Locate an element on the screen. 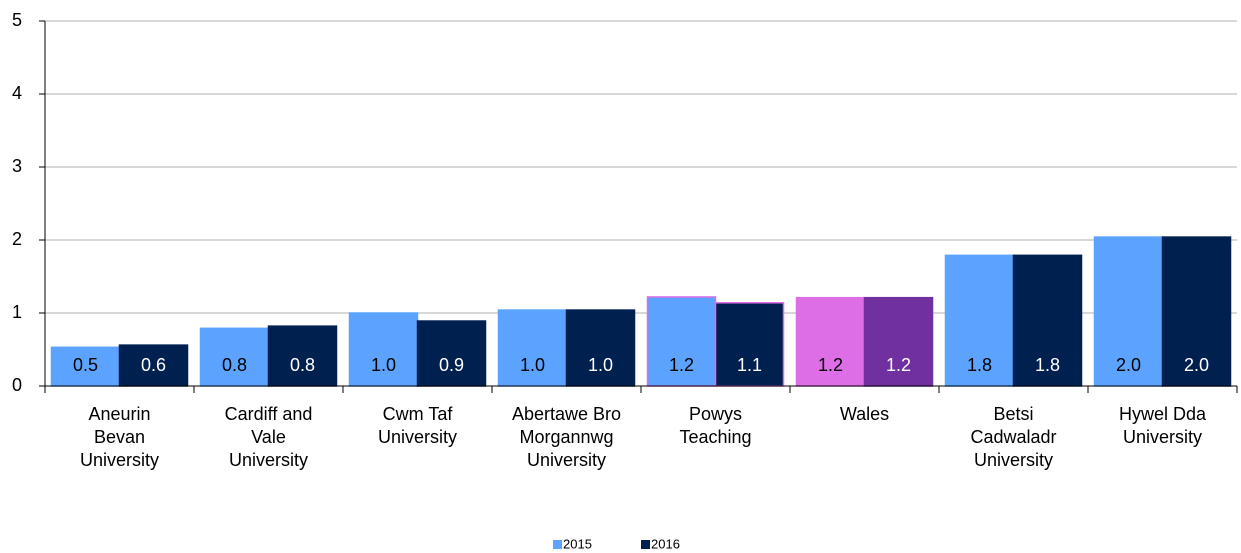 This screenshot has height=553, width=1241. x-tick-label: Hywel Dda University is located at coordinates (1162, 425).